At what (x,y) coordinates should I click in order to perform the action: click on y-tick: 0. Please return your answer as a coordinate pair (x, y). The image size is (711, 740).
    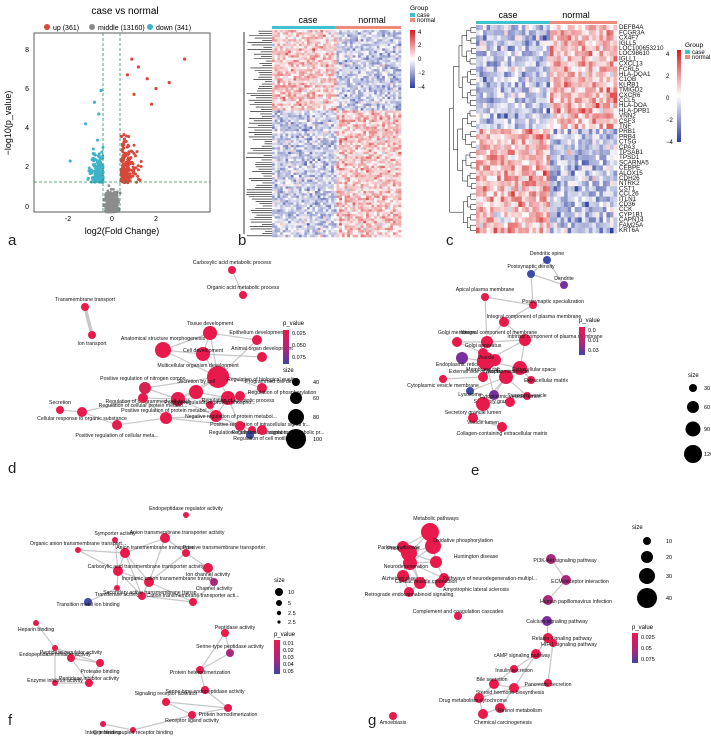
    Looking at the image, I should click on (27, 207).